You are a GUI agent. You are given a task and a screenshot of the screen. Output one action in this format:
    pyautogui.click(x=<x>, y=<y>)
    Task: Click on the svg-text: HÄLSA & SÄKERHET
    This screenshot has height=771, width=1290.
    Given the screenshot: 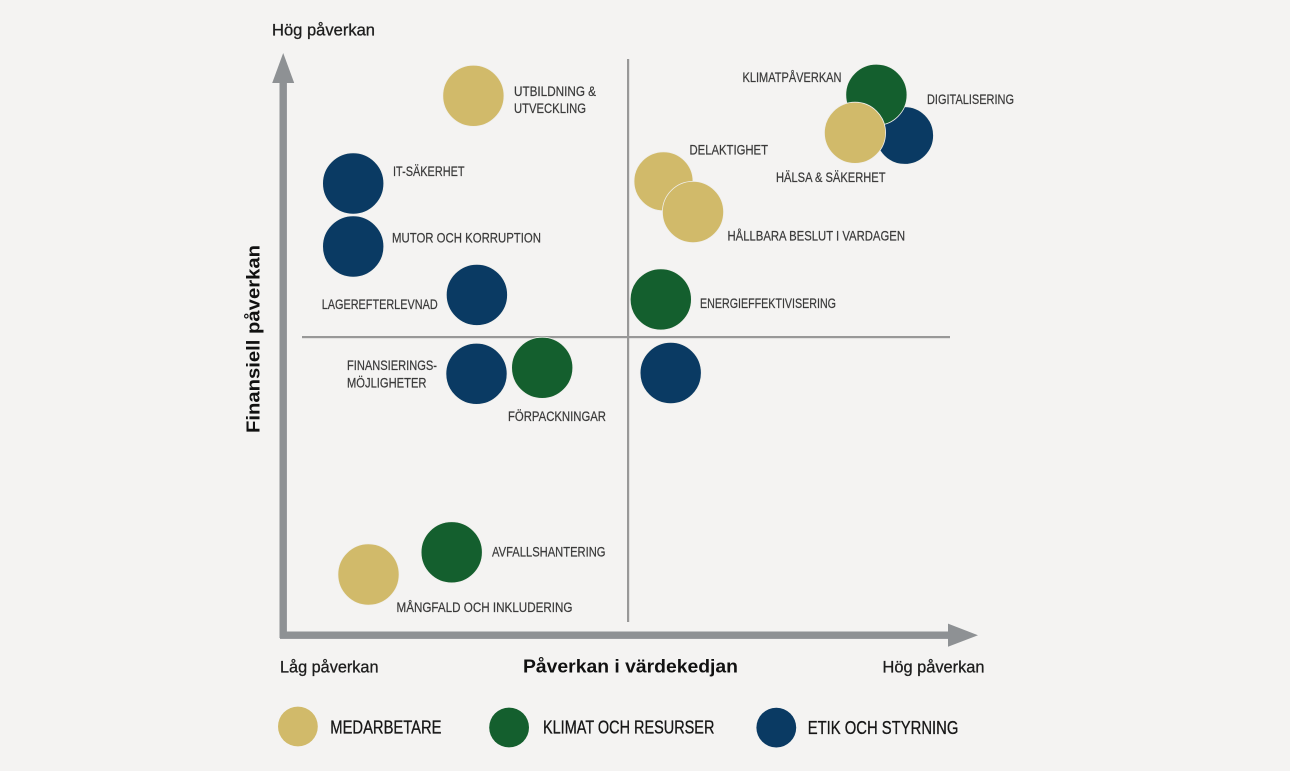 What is the action you would take?
    pyautogui.click(x=831, y=177)
    